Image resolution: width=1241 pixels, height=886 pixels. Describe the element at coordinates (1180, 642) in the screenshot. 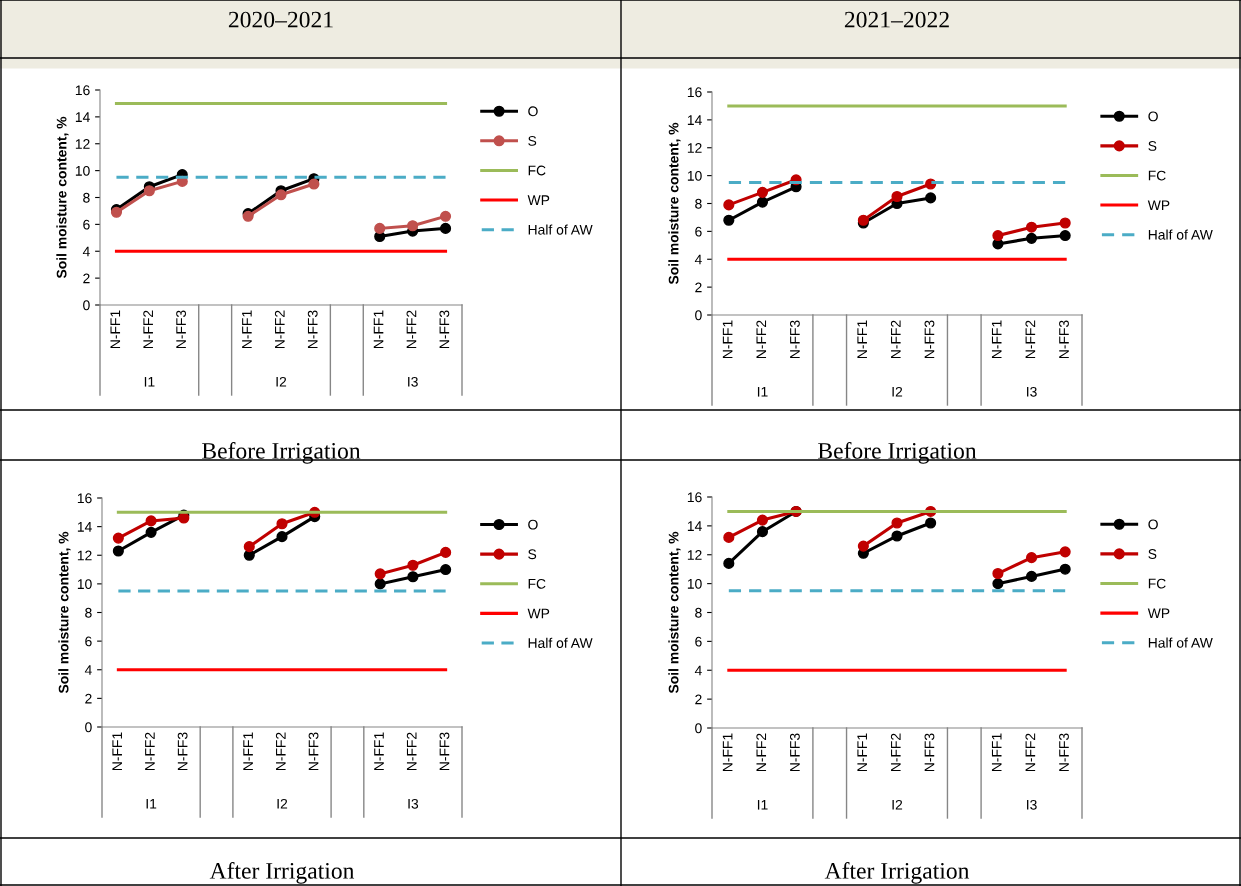

I see `legend-label: Half of AW` at that location.